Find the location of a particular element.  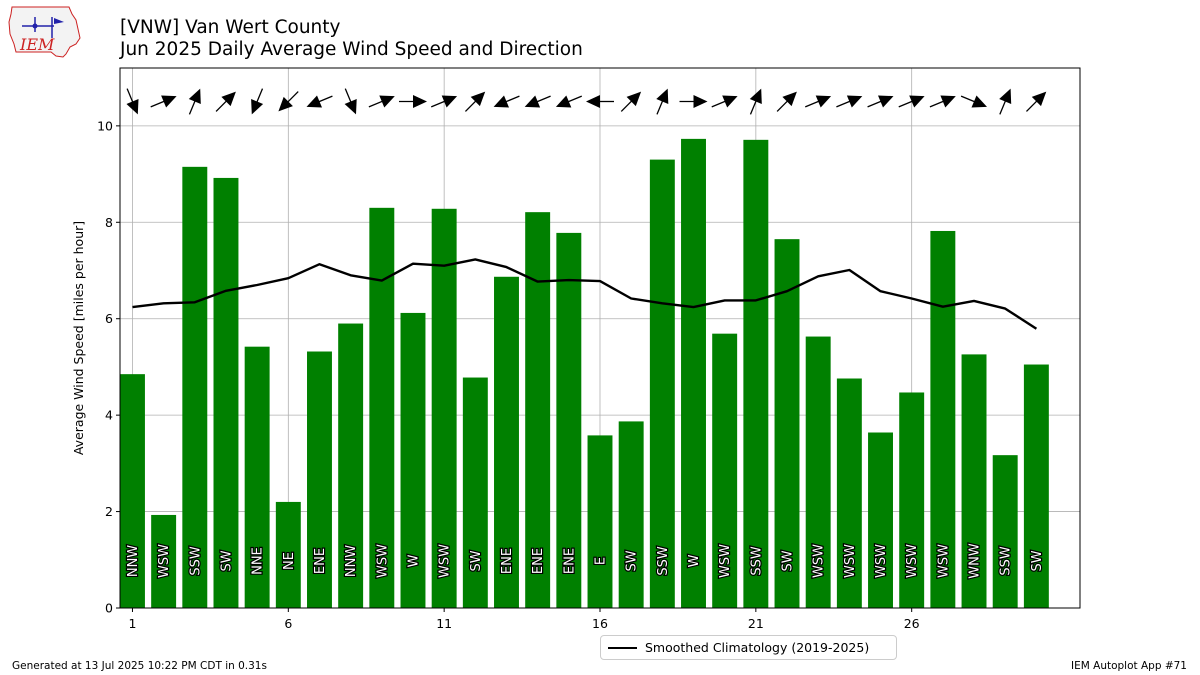

direction-label-day-16: E is located at coordinates (601, 561).